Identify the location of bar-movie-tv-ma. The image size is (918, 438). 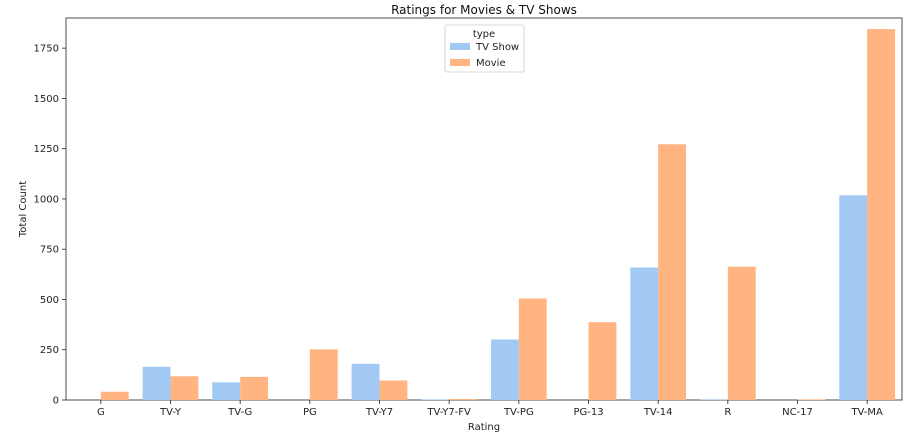
(881, 215).